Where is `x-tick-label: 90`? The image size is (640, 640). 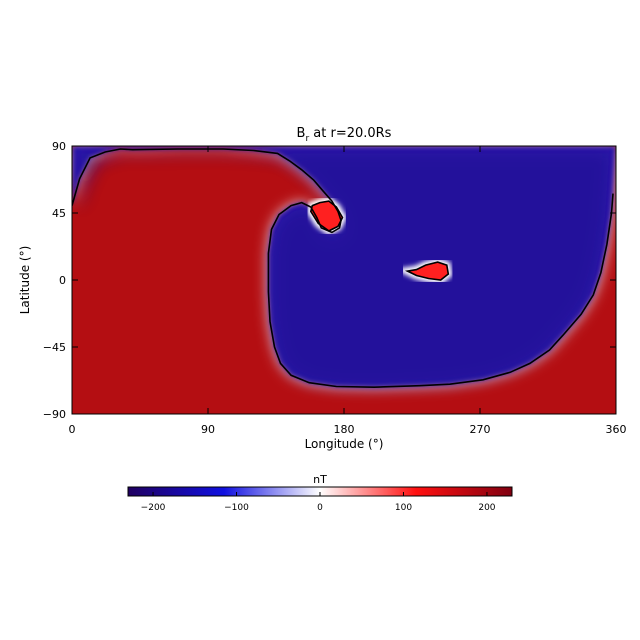 x-tick-label: 90 is located at coordinates (208, 429).